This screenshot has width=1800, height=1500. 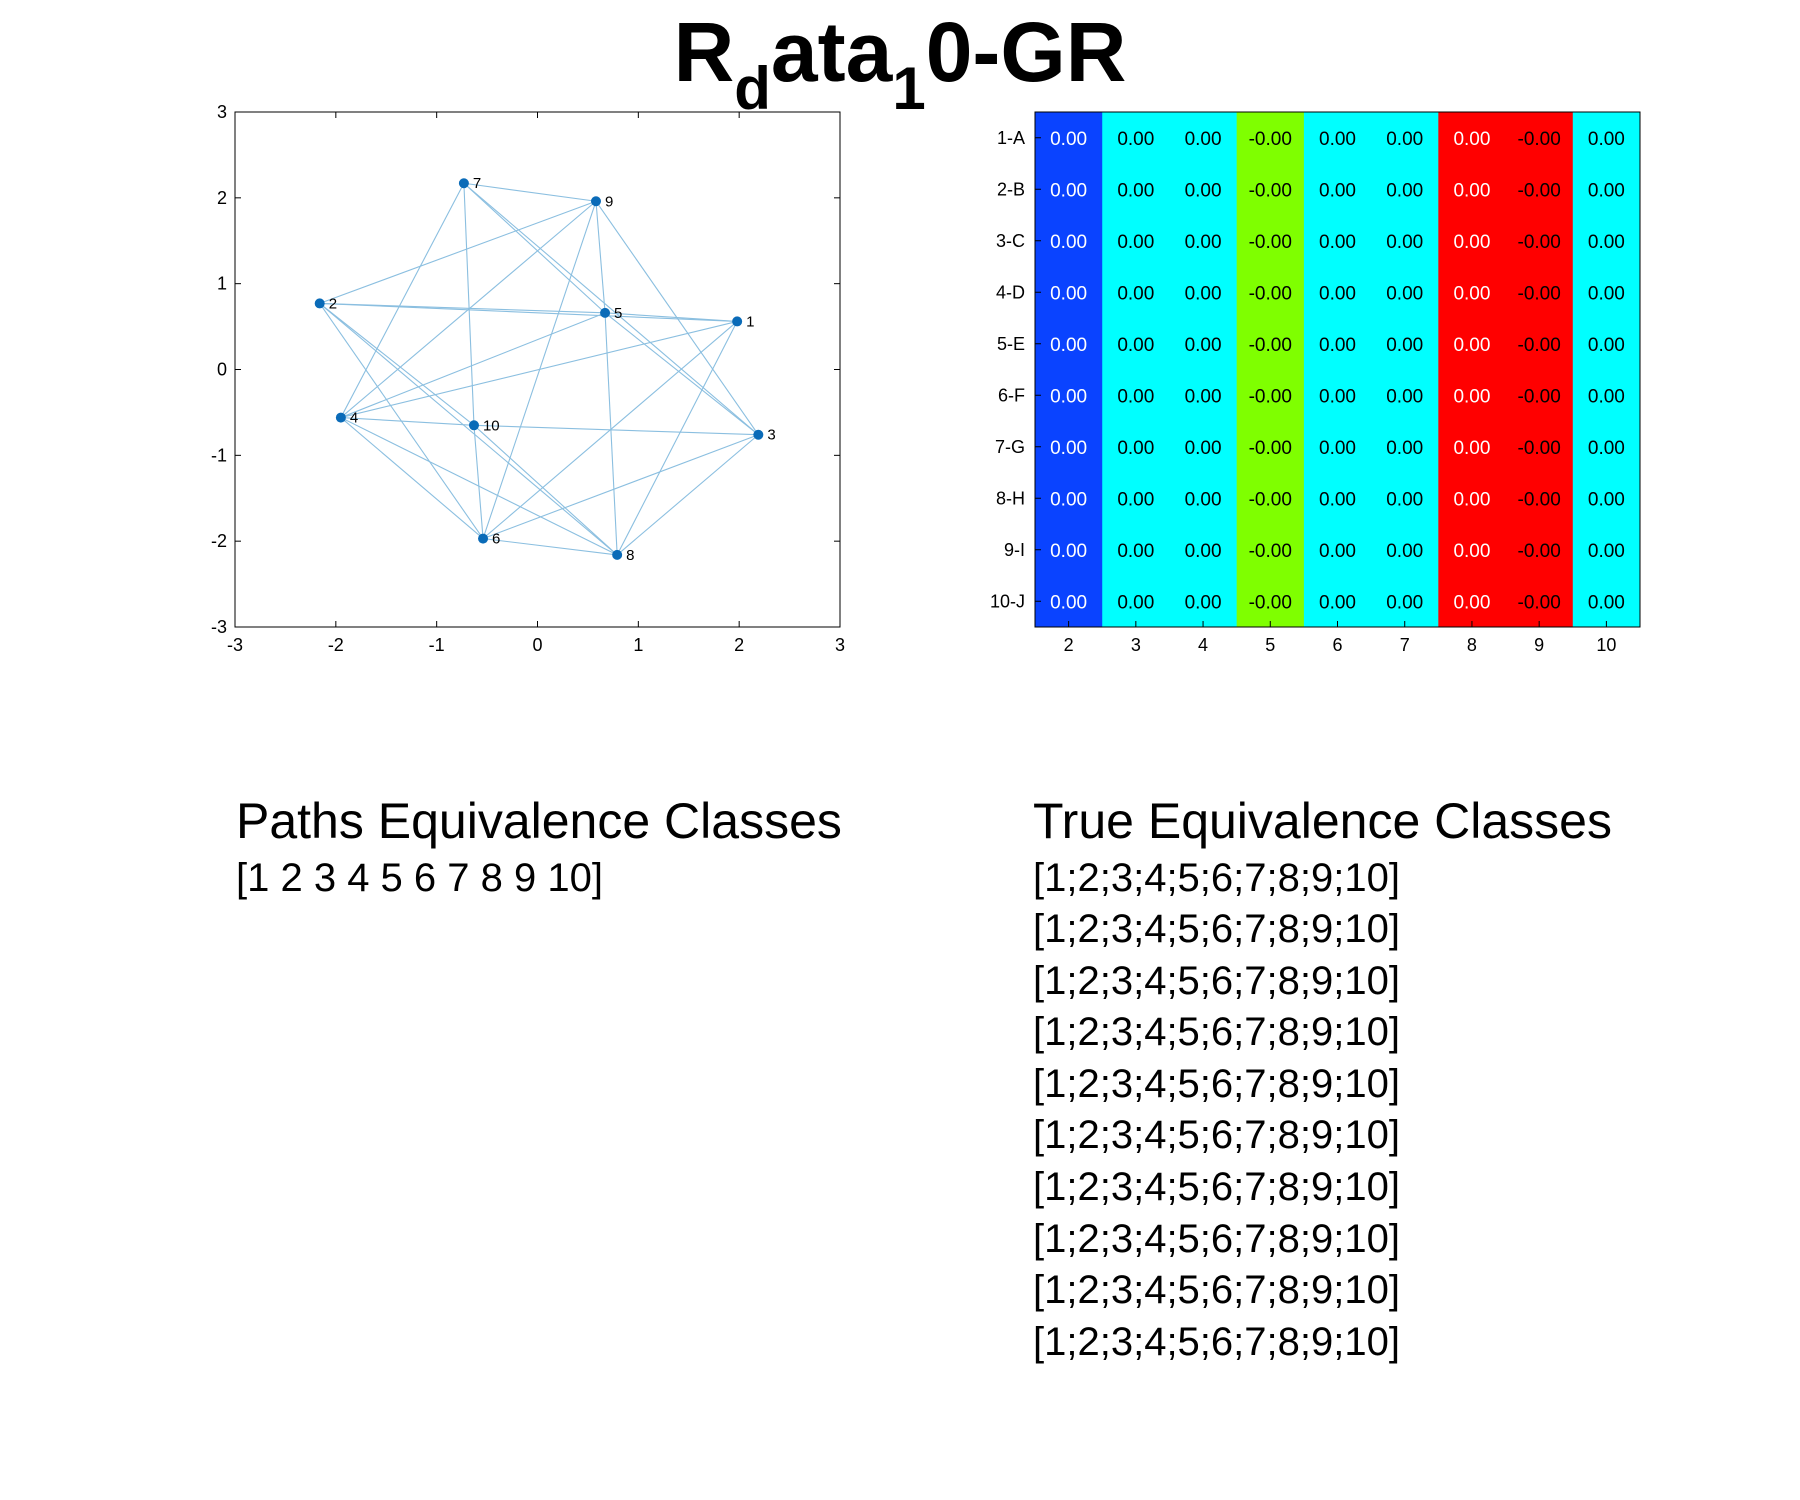 I want to click on x-tick-label: -3, so click(x=235, y=645).